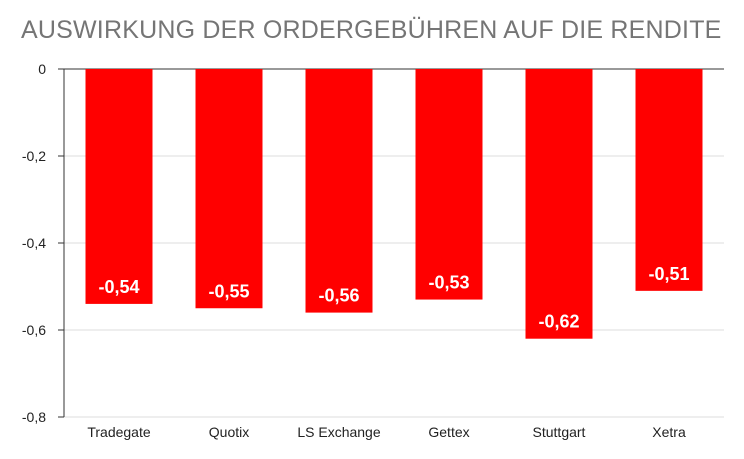 The image size is (744, 459). Describe the element at coordinates (559, 432) in the screenshot. I see `x-category-label: Stuttgart` at that location.